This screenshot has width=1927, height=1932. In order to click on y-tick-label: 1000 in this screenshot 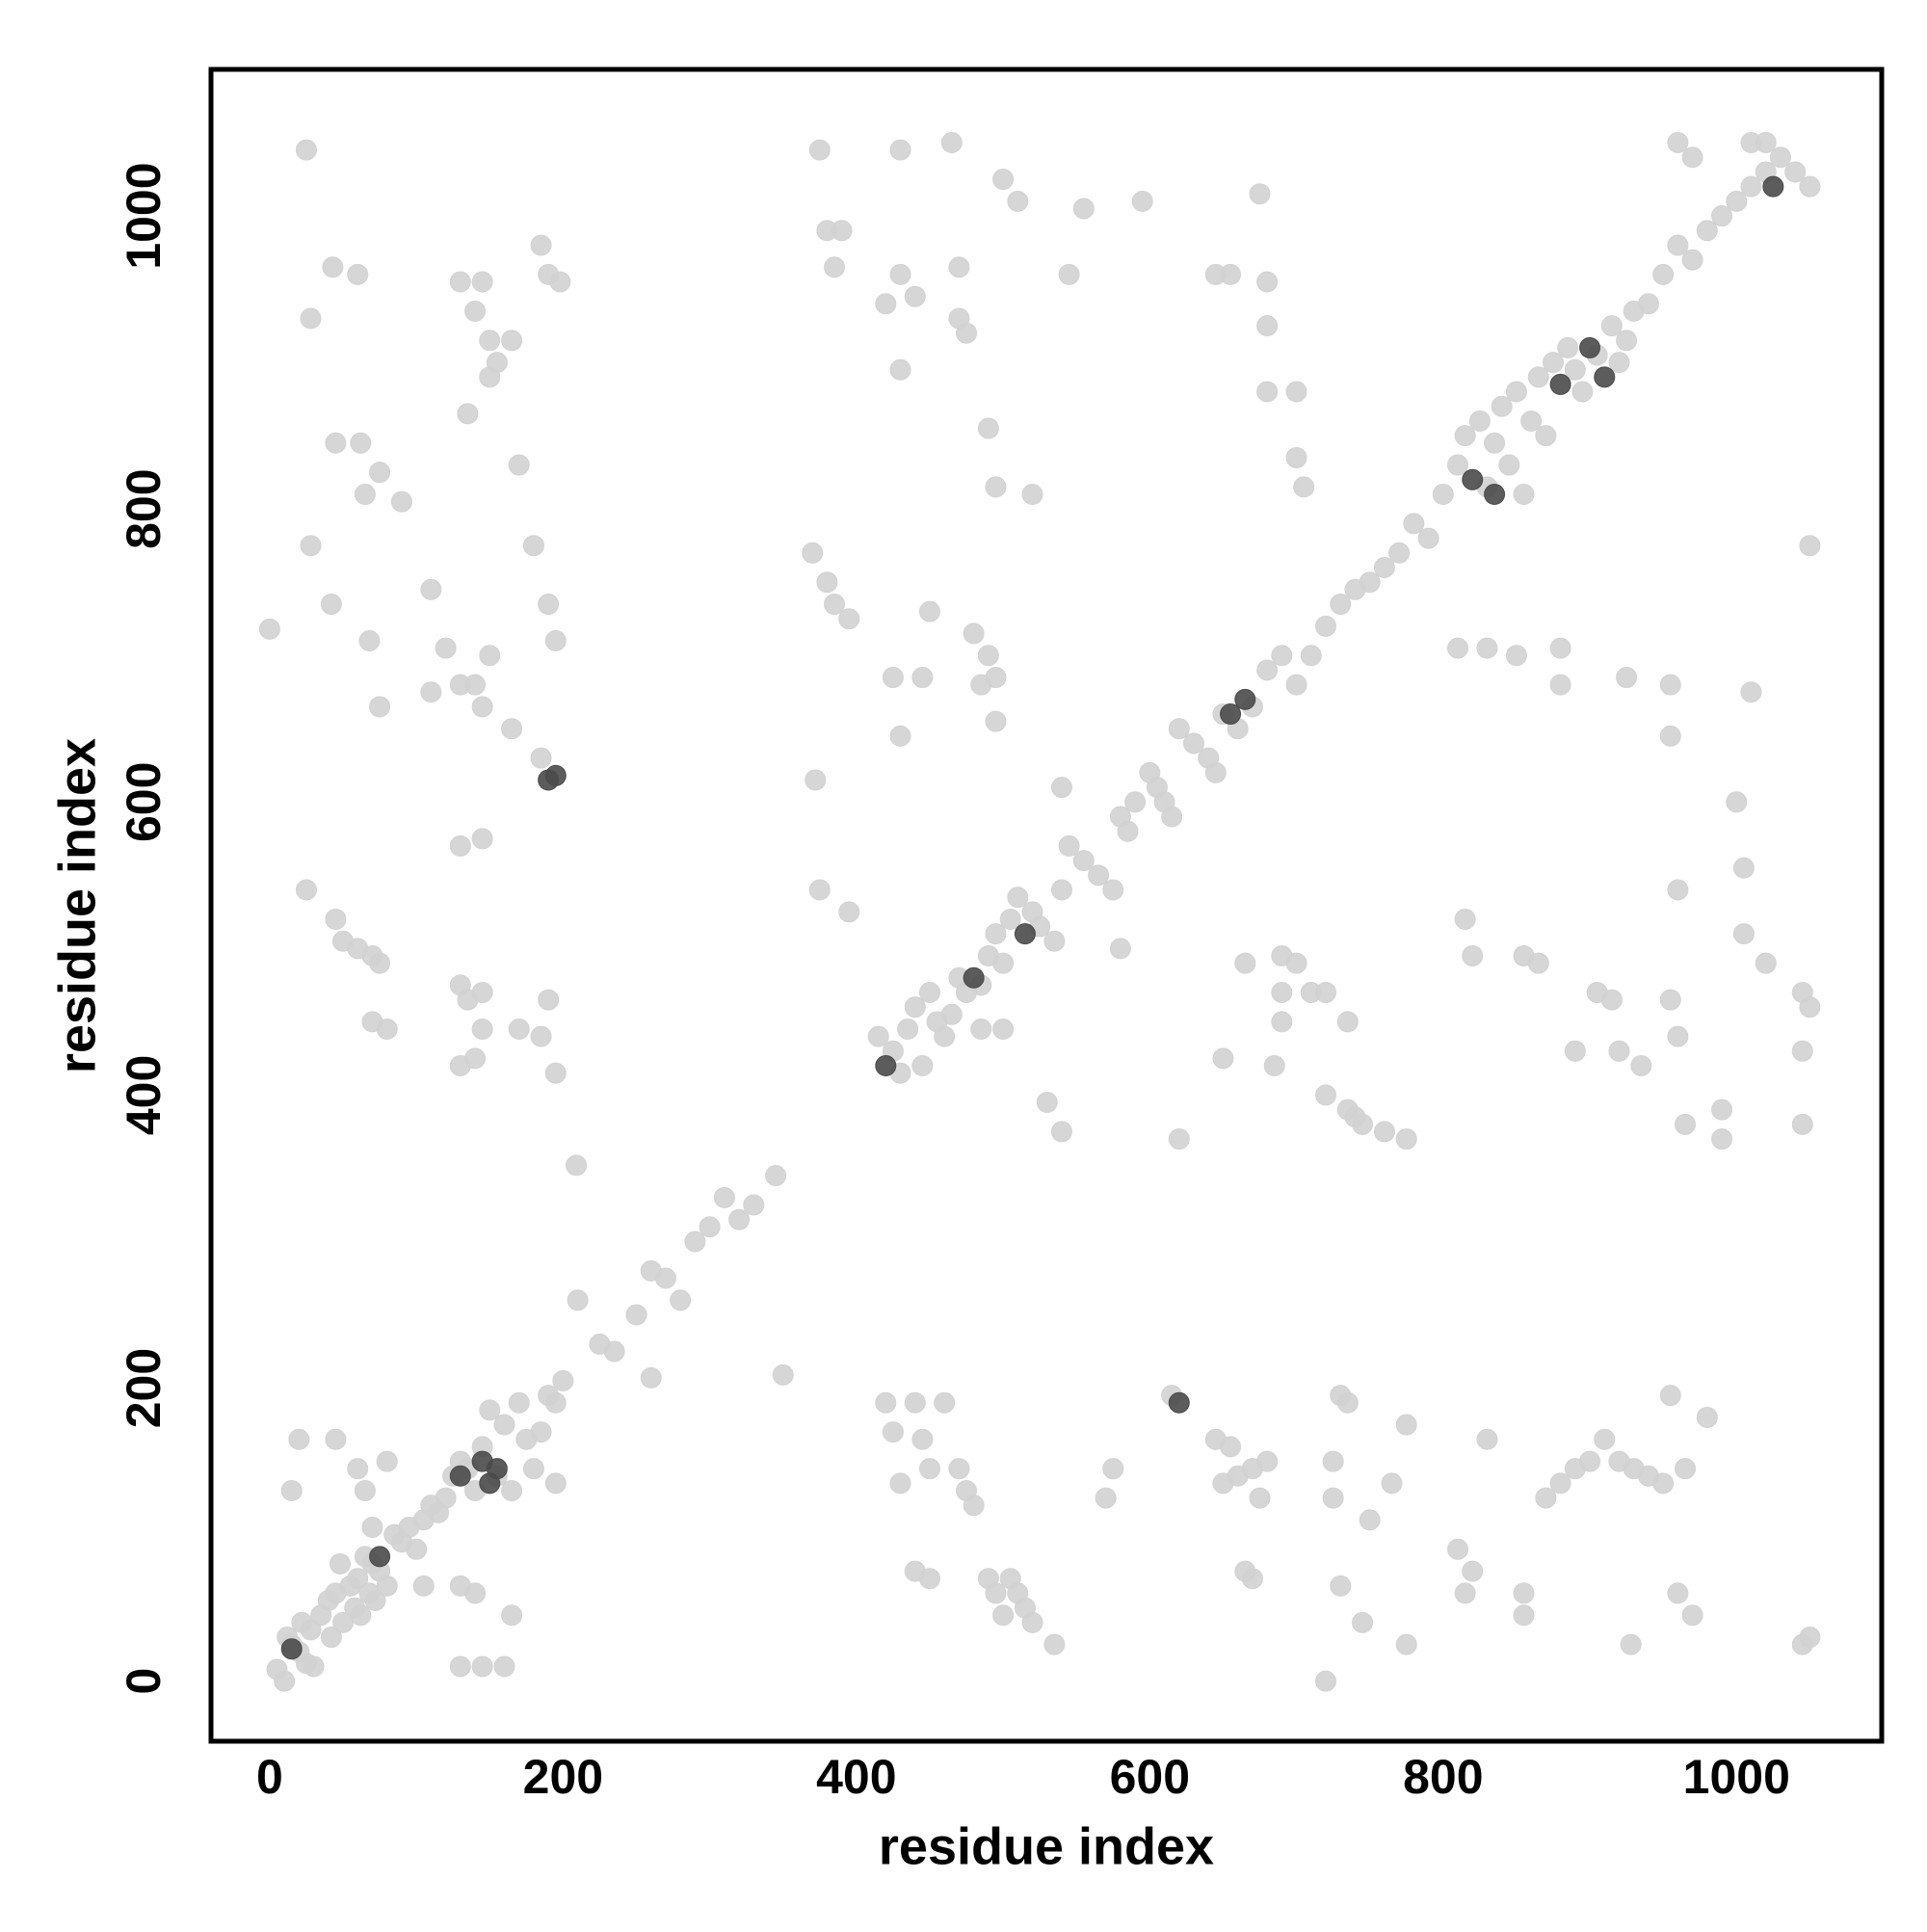, I will do `click(144, 215)`.